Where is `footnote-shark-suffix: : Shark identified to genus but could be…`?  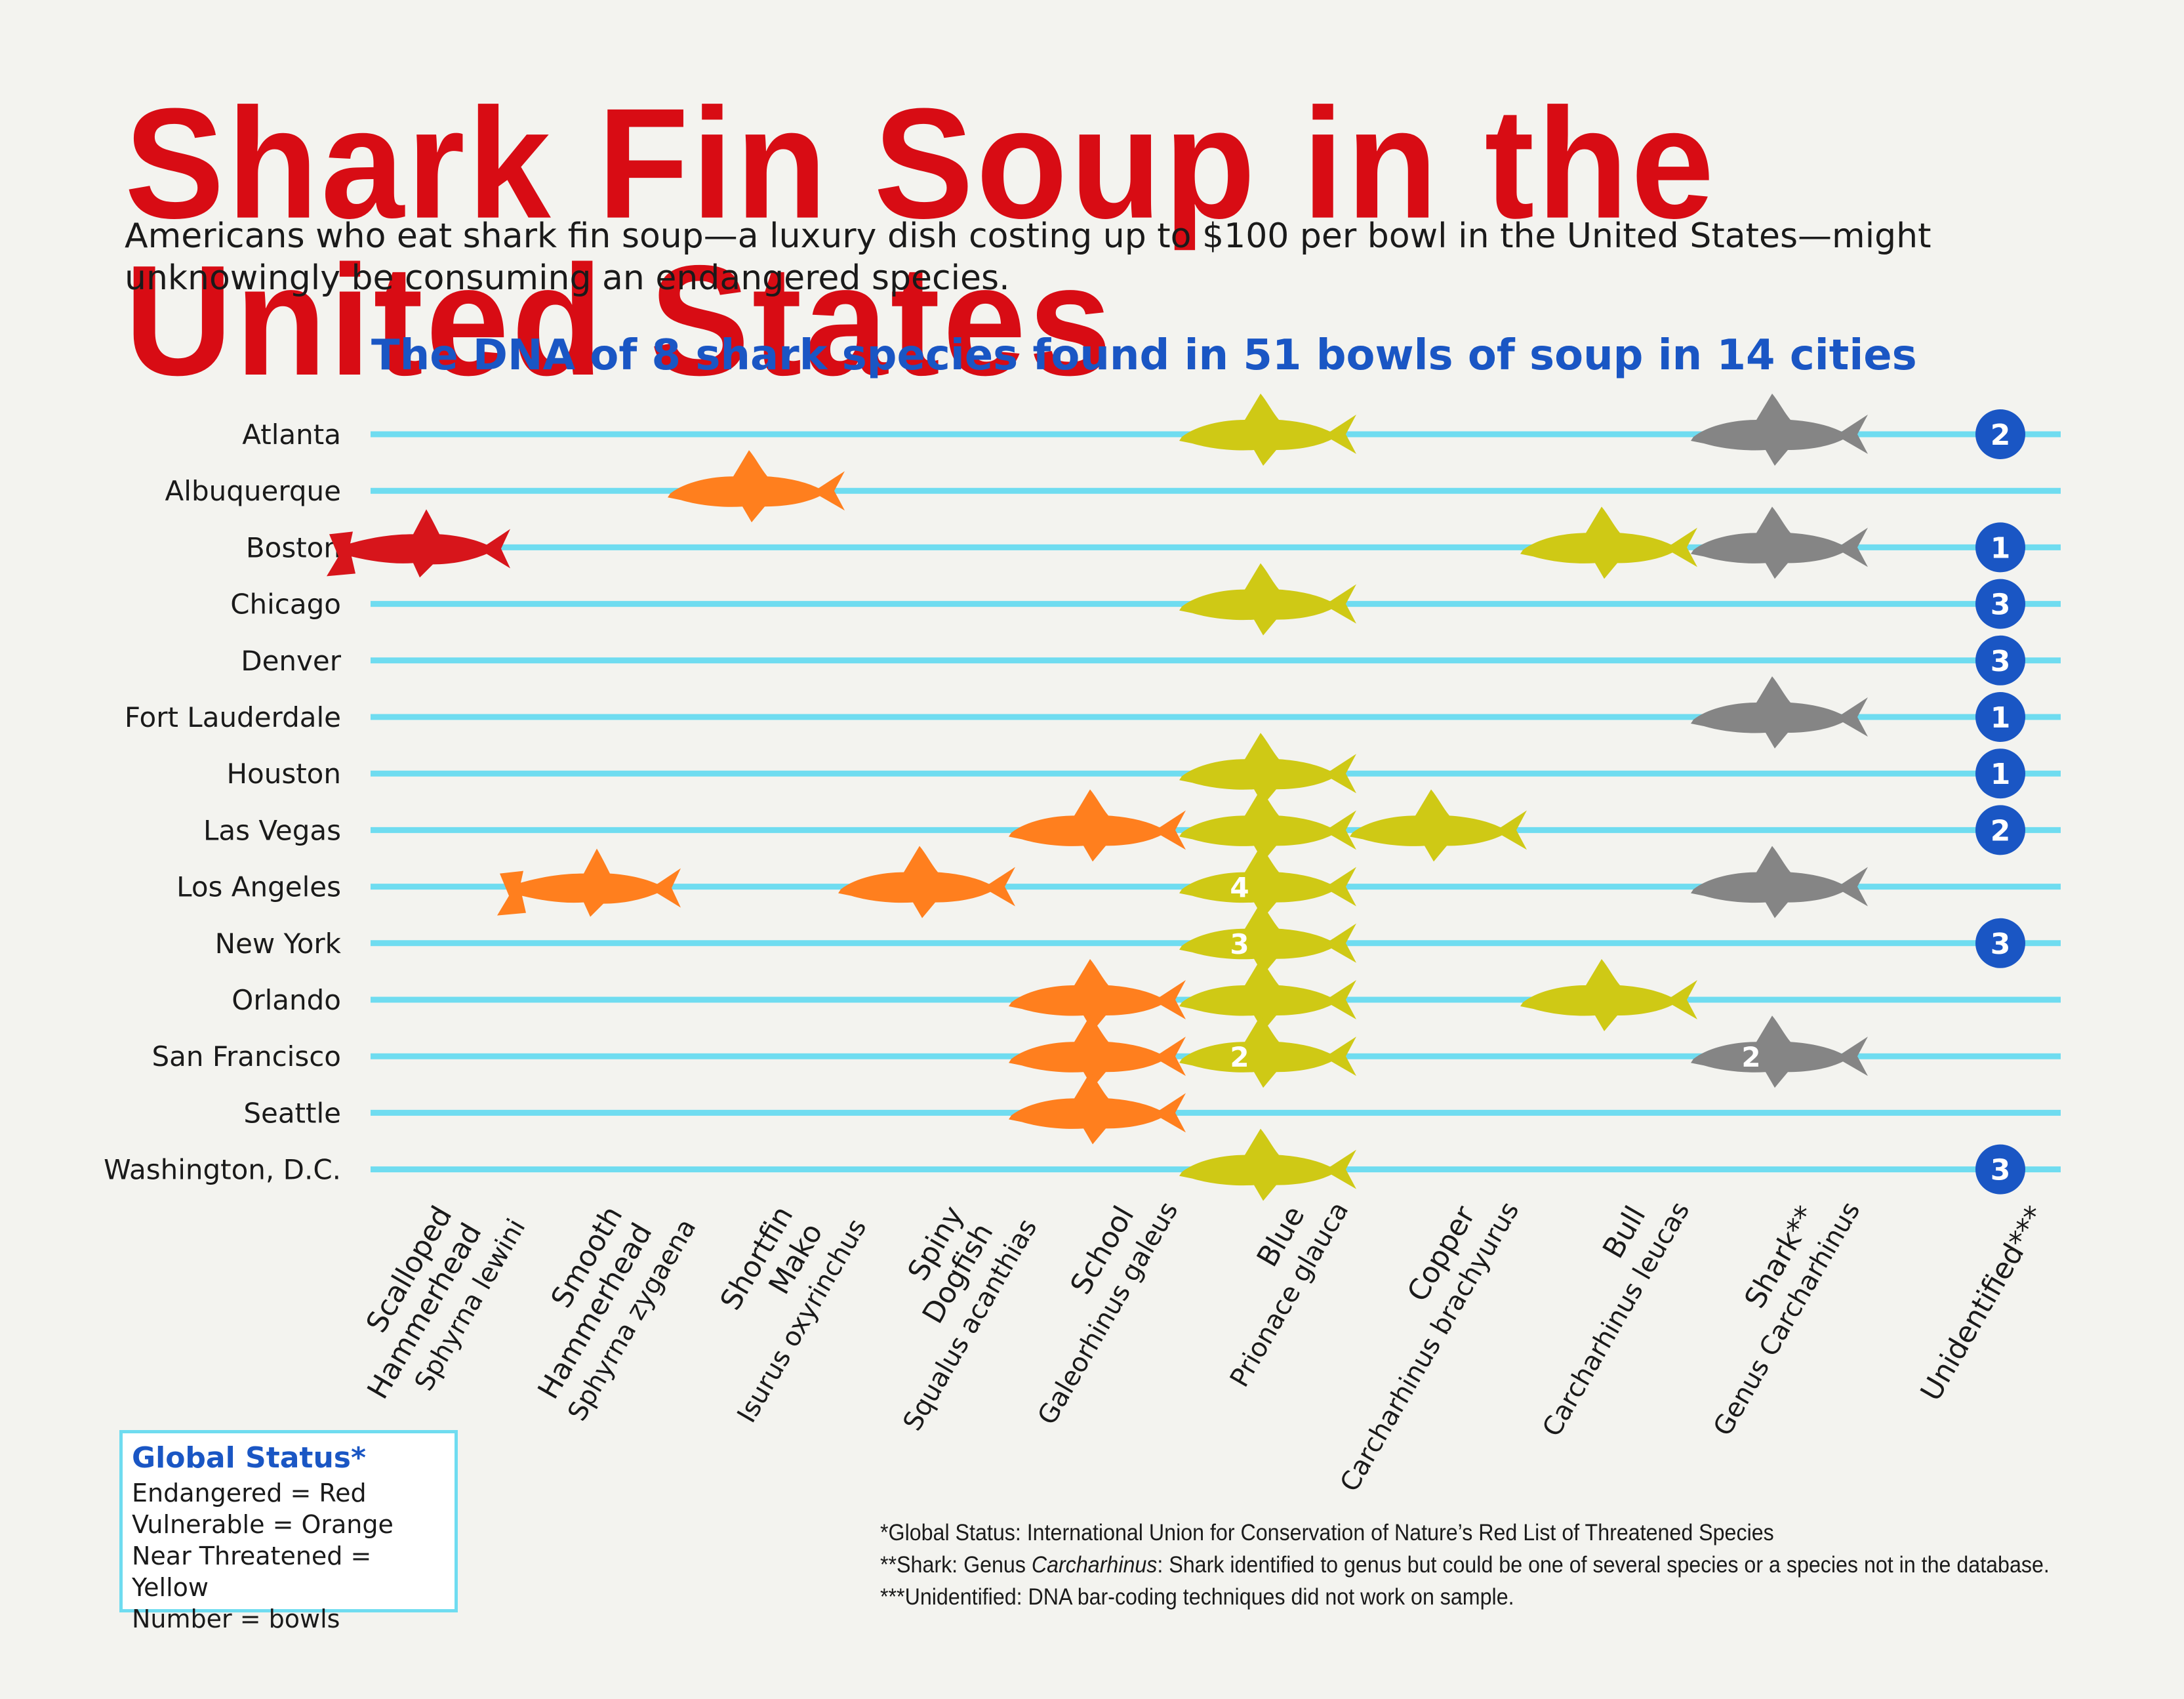 footnote-shark-suffix: : Shark identified to genus but could be… is located at coordinates (1603, 1565).